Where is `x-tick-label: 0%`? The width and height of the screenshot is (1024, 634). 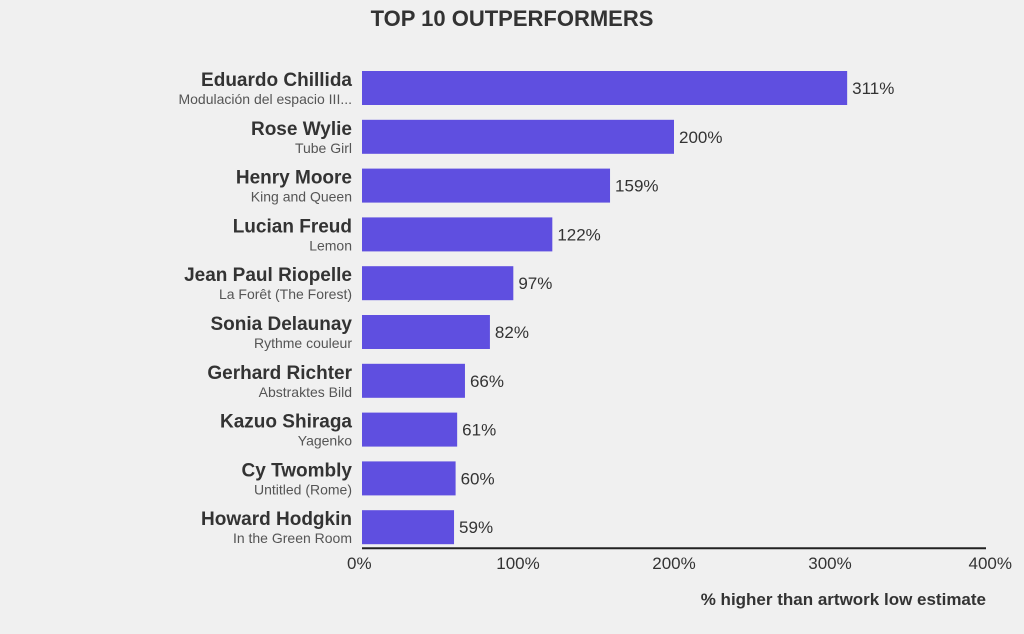
x-tick-label: 0% is located at coordinates (359, 563).